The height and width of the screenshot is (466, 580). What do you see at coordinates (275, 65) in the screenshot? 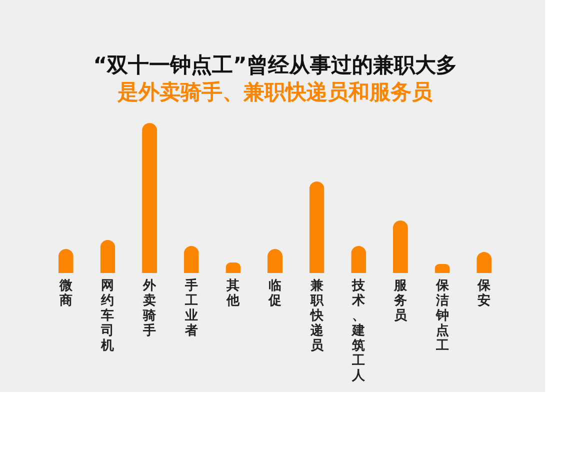
I see `chart-title: “双十一钟点工”曾经从事过的兼职大多` at bounding box center [275, 65].